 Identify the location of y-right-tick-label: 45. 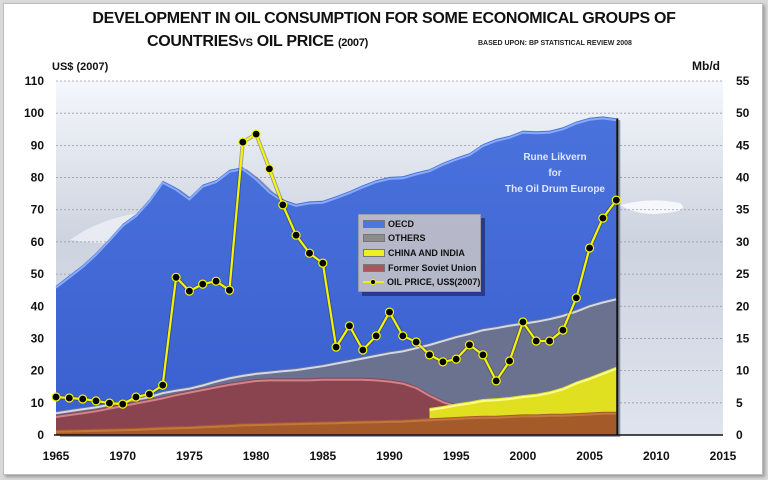
(743, 145).